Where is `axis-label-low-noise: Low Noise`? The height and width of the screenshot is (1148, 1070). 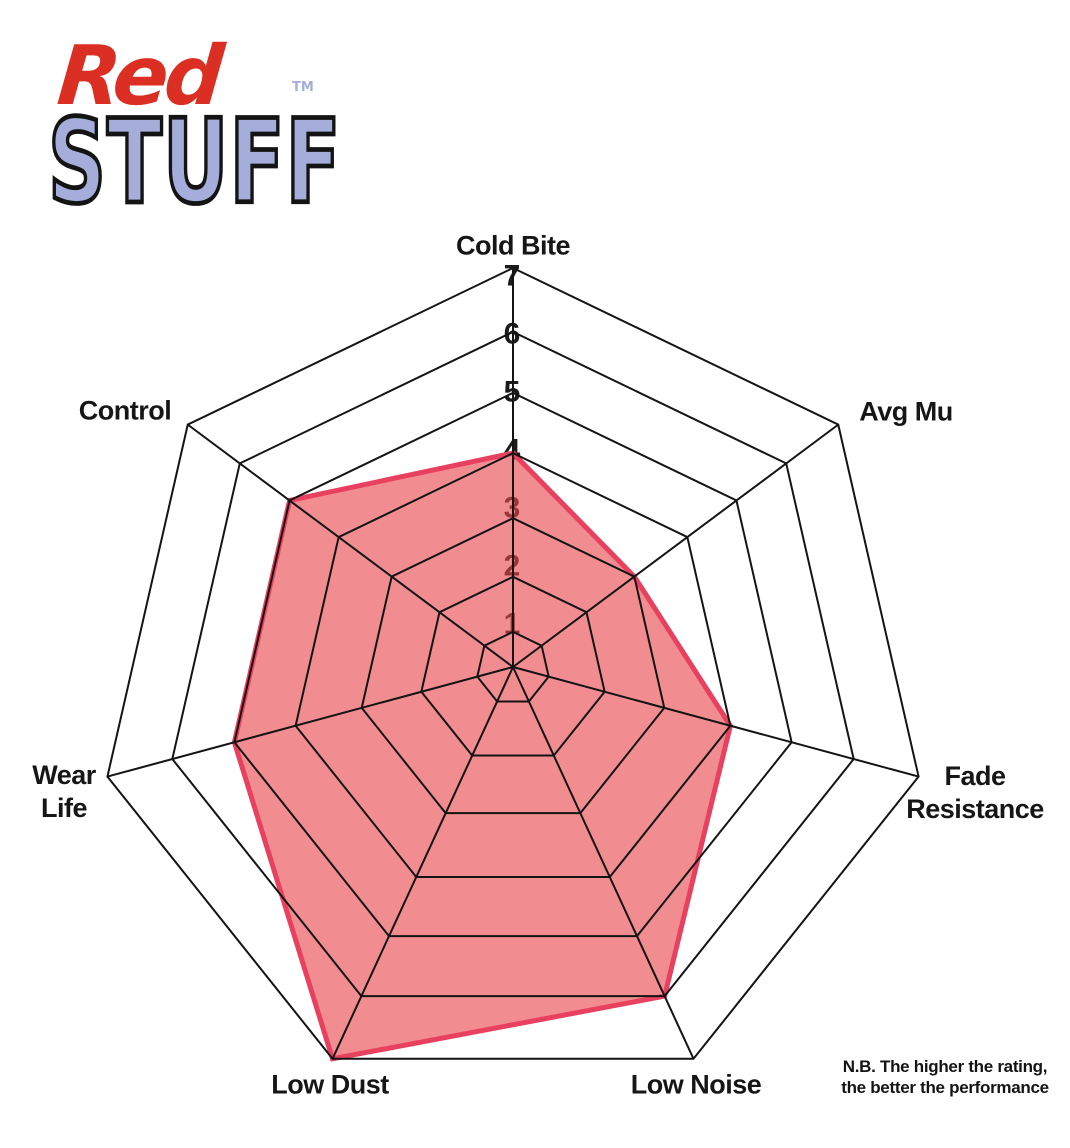 axis-label-low-noise: Low Noise is located at coordinates (696, 1084).